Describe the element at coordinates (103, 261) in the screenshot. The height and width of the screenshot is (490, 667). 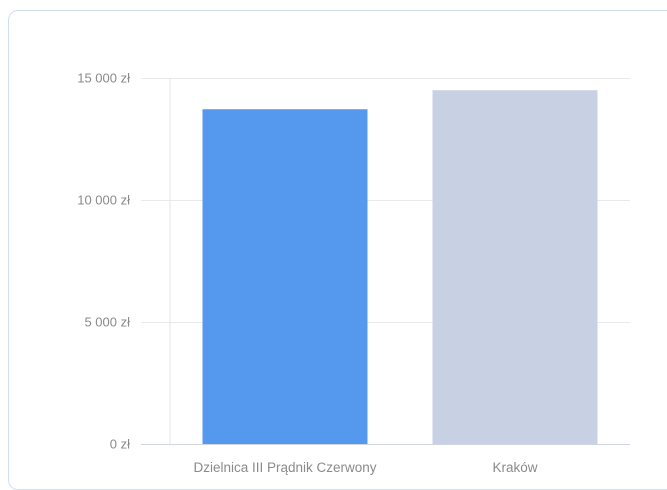
I see `y-axis-ticks: 0 zł 5 000 zł 10 000 zł 15 000 zł` at that location.